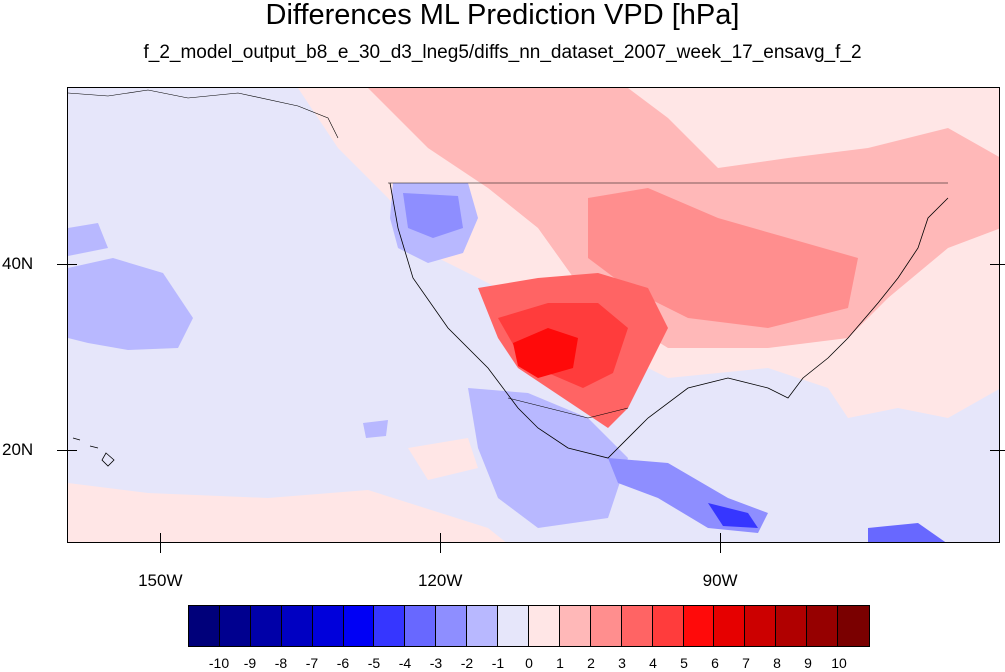 The height and width of the screenshot is (672, 1005). What do you see at coordinates (839, 663) in the screenshot?
I see `colorbar-label: 10` at bounding box center [839, 663].